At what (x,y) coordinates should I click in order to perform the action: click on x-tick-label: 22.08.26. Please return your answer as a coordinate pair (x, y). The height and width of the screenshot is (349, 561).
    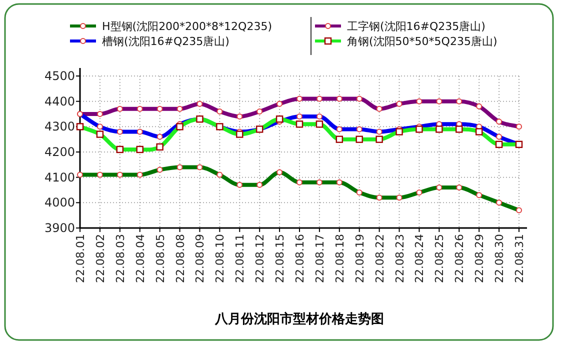
    Looking at the image, I should click on (459, 258).